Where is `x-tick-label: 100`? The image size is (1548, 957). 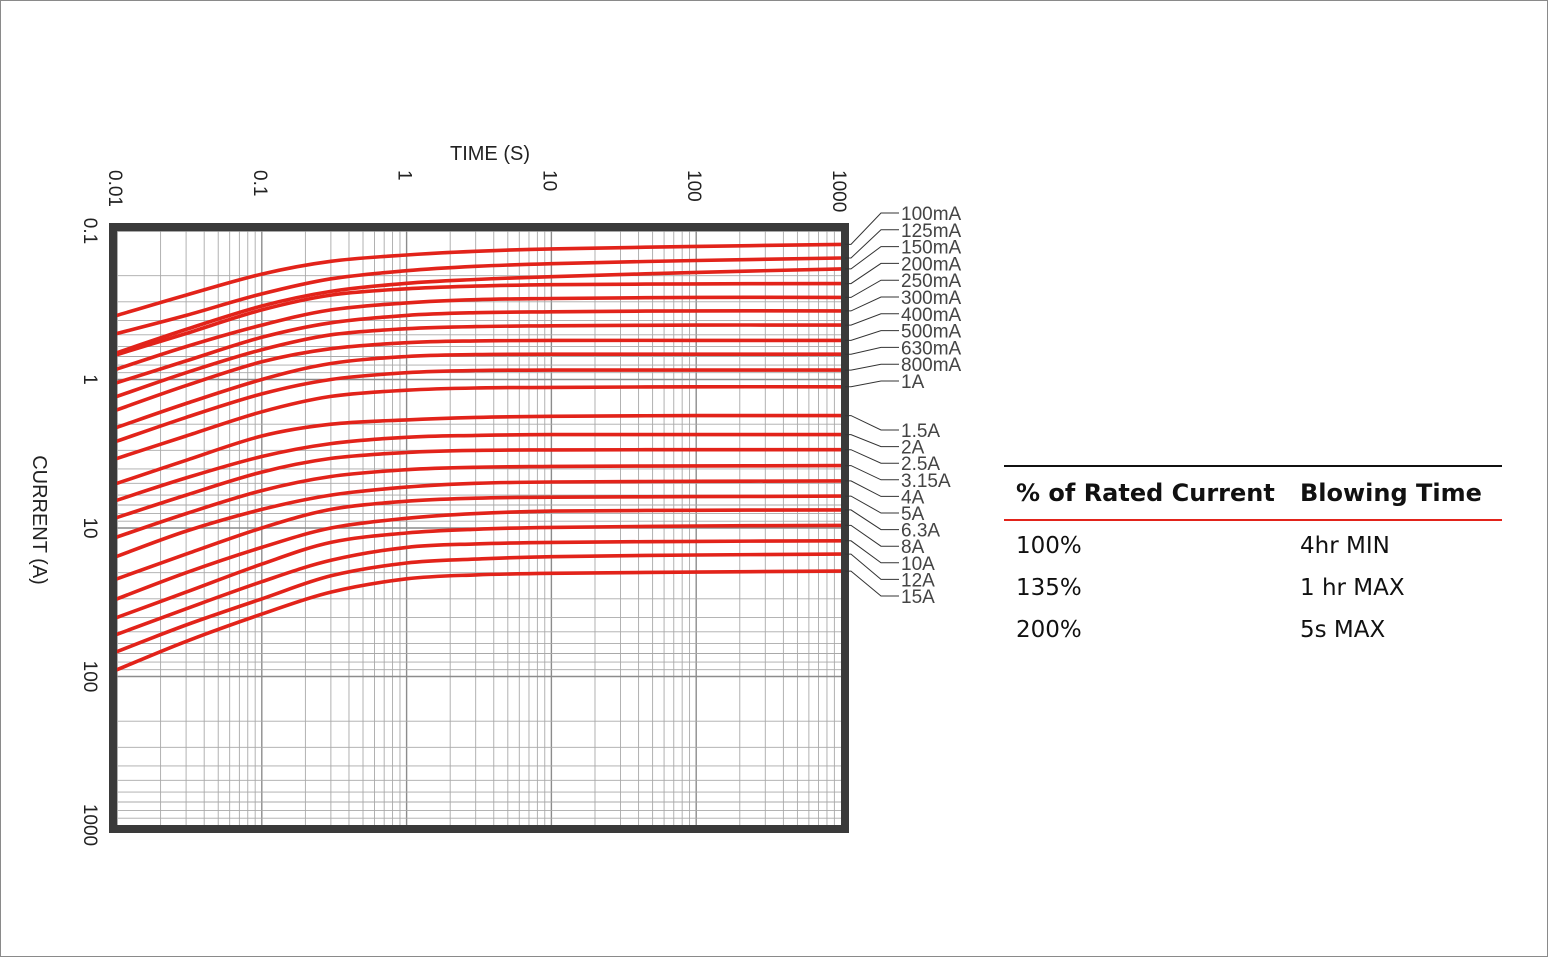 x-tick-label: 100 is located at coordinates (693, 186).